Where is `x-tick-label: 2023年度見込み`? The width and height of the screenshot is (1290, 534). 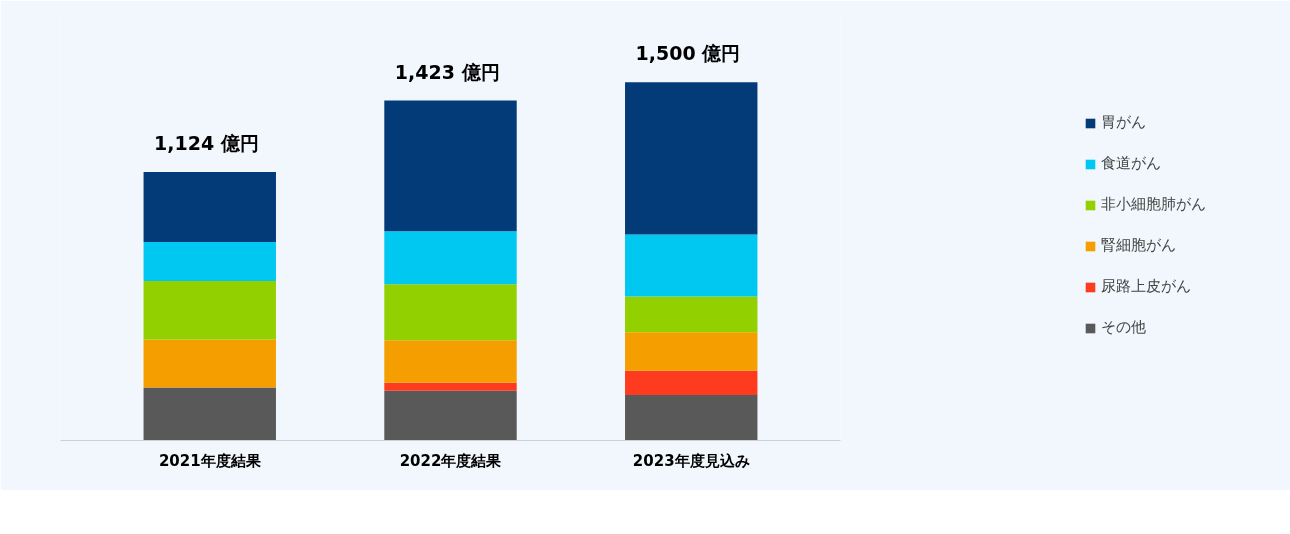
x-tick-label: 2023年度見込み is located at coordinates (691, 460).